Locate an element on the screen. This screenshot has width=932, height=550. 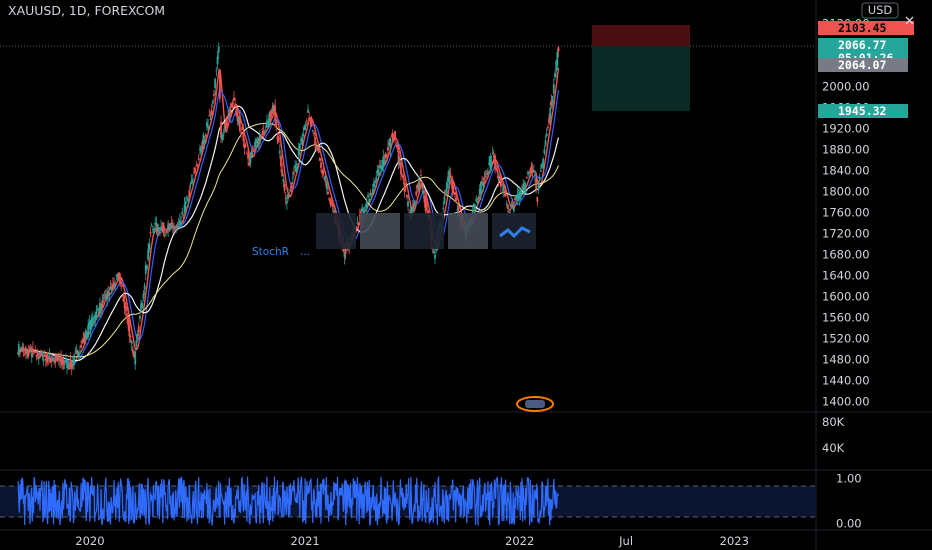
oscillator-tick-label: 1.00 is located at coordinates (849, 479).